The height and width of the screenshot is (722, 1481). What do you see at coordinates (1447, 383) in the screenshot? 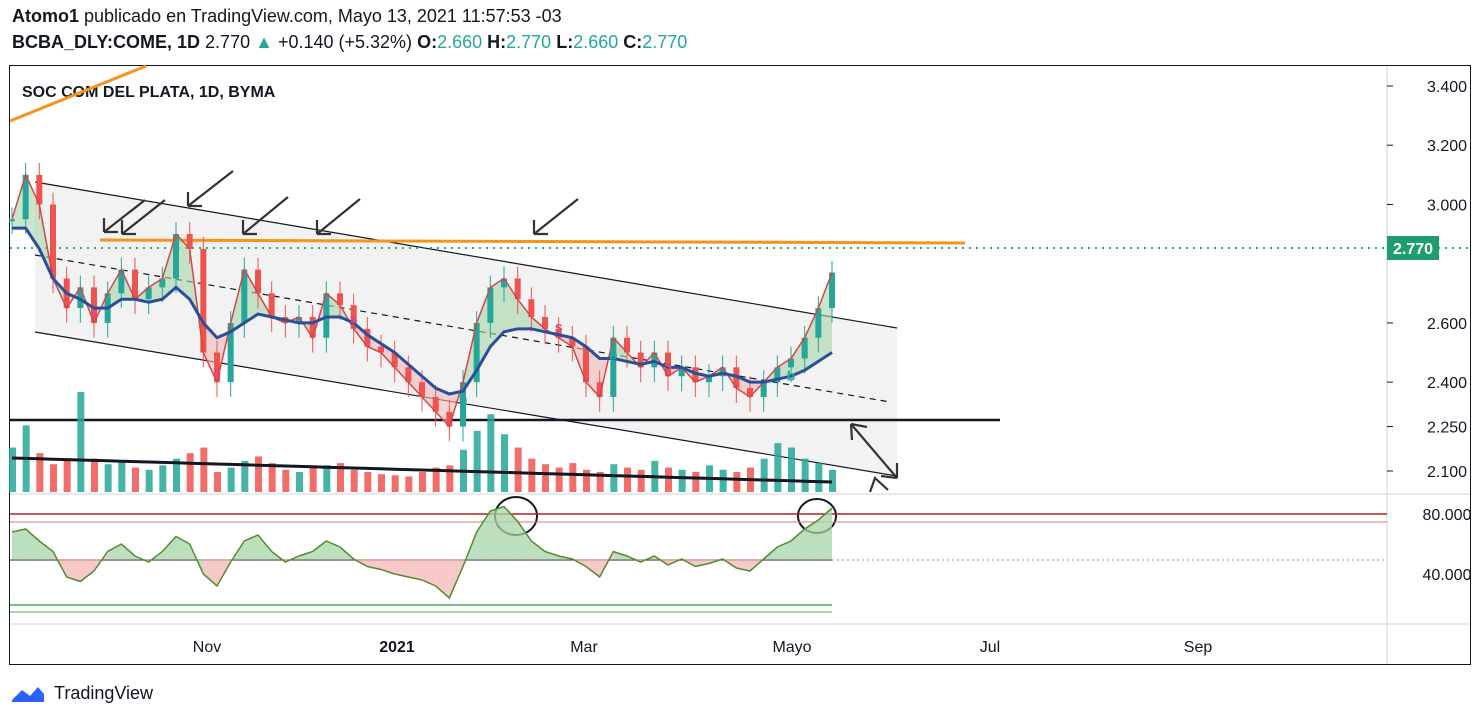
I see `price-tick-label: 2.400` at bounding box center [1447, 383].